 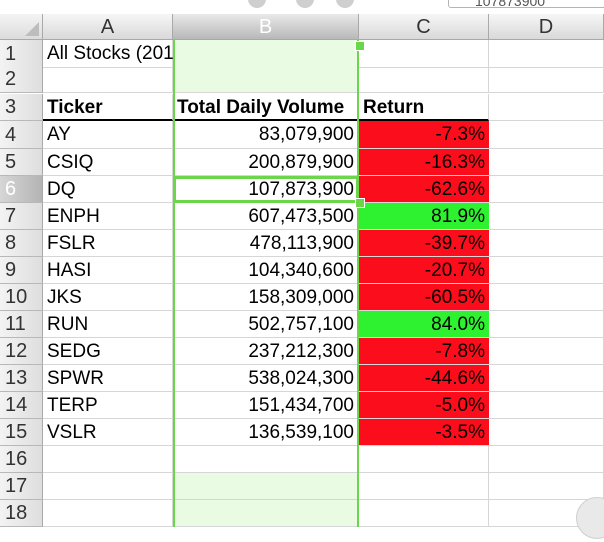 I want to click on row-header-15: 15, so click(x=21, y=432).